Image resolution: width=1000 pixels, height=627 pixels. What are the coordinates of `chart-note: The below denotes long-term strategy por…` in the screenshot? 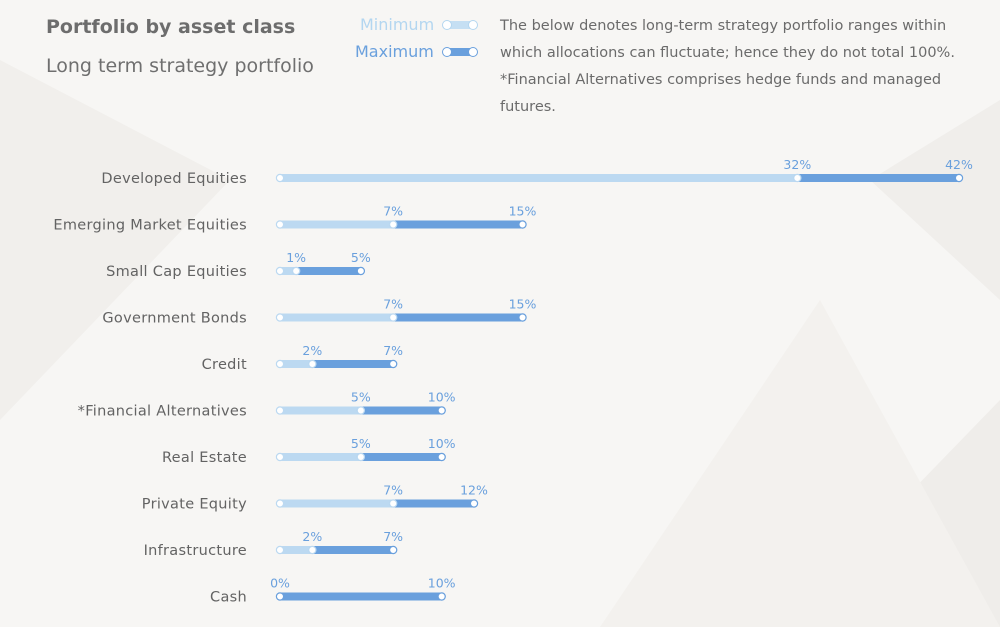 It's located at (737, 67).